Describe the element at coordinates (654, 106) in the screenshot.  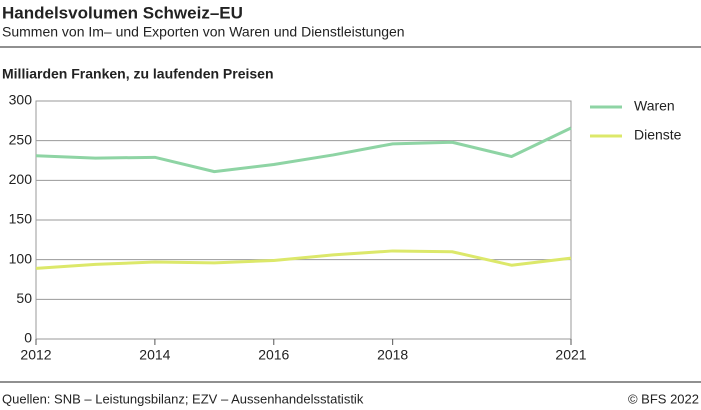
I see `legend-label: Waren` at that location.